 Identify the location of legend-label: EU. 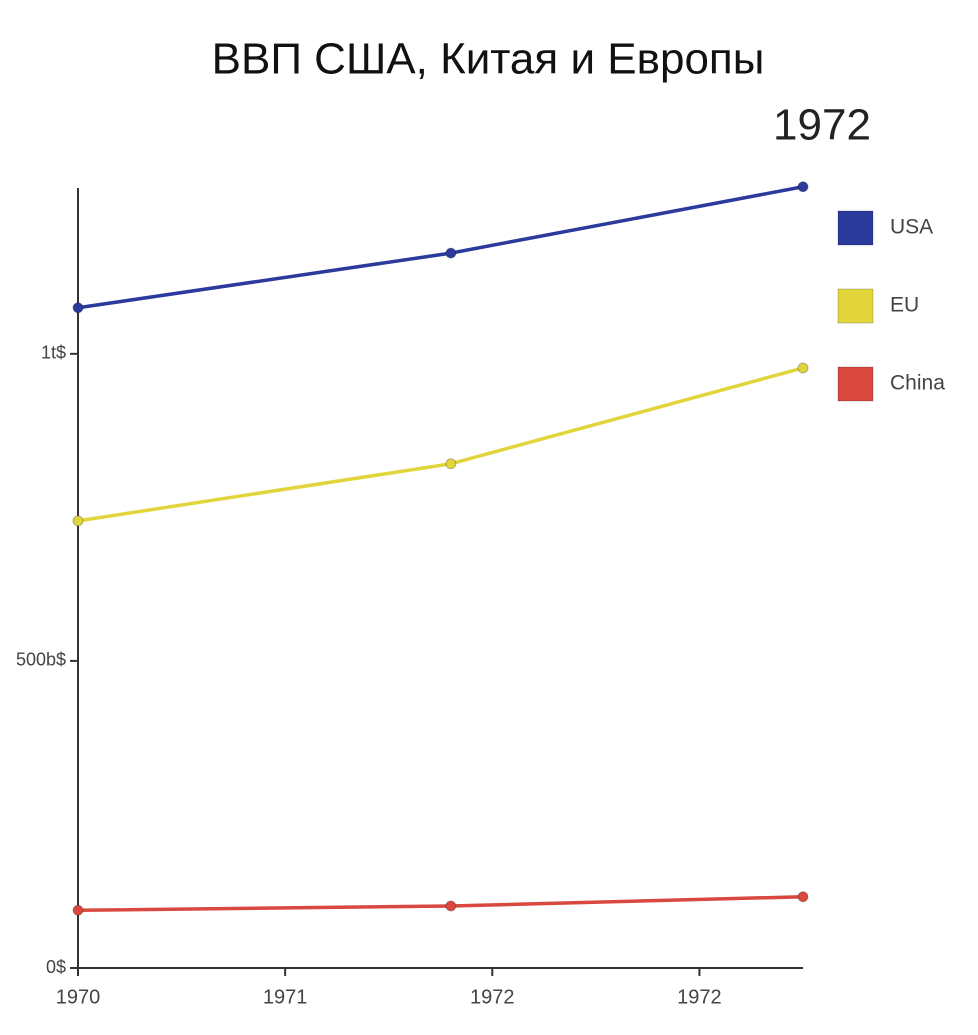
(904, 305).